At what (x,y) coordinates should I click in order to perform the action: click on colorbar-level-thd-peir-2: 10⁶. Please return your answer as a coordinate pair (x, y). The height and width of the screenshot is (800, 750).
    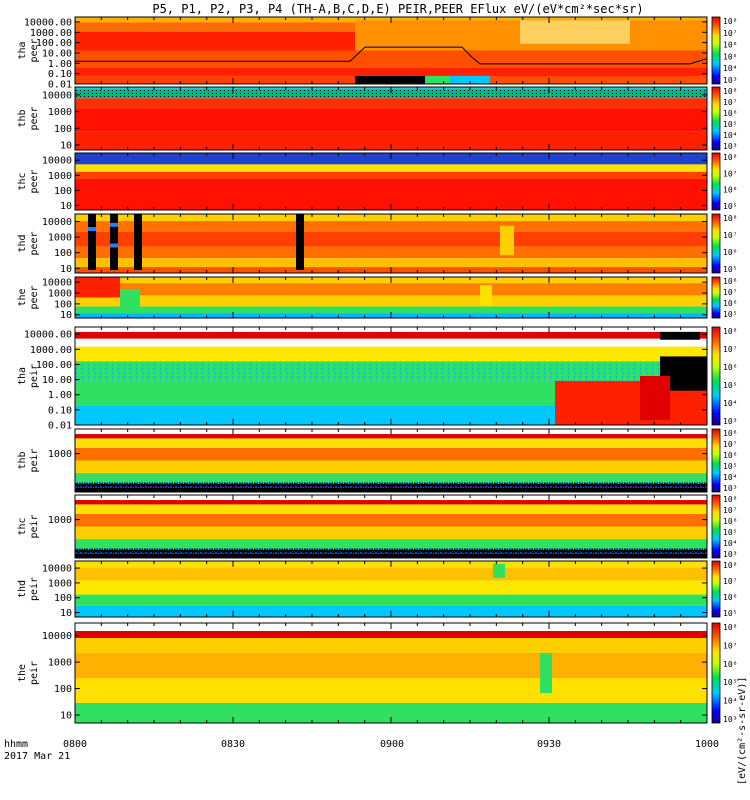
    Looking at the image, I should click on (730, 597).